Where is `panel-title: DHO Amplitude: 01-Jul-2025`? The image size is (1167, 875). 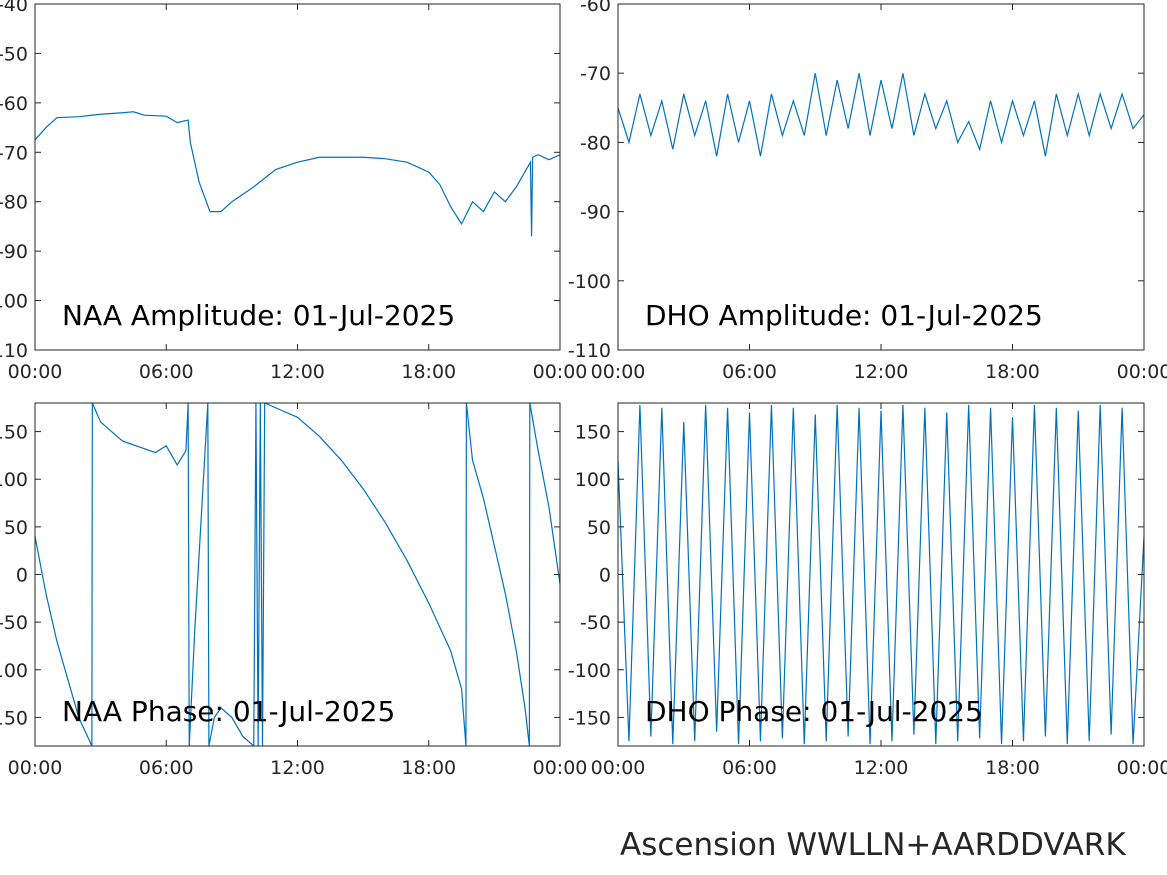 panel-title: DHO Amplitude: 01-Jul-2025 is located at coordinates (844, 315).